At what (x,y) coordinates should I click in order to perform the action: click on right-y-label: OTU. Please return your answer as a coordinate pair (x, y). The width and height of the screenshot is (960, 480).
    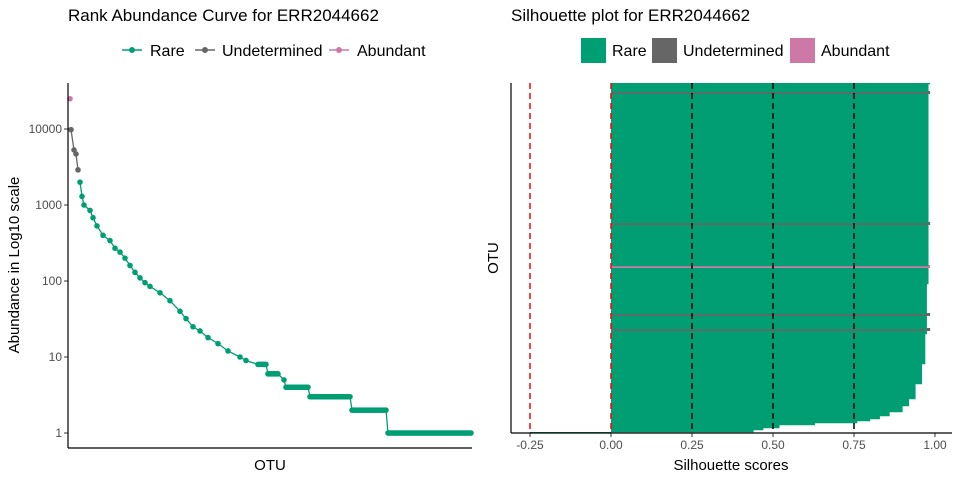
    Looking at the image, I should click on (493, 258).